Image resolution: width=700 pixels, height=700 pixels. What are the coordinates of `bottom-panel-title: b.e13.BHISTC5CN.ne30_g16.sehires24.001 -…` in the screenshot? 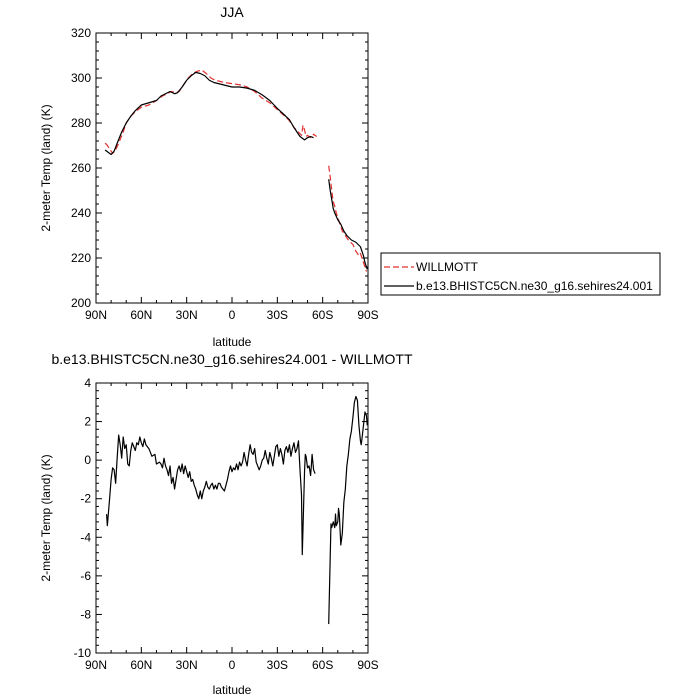 It's located at (232, 359).